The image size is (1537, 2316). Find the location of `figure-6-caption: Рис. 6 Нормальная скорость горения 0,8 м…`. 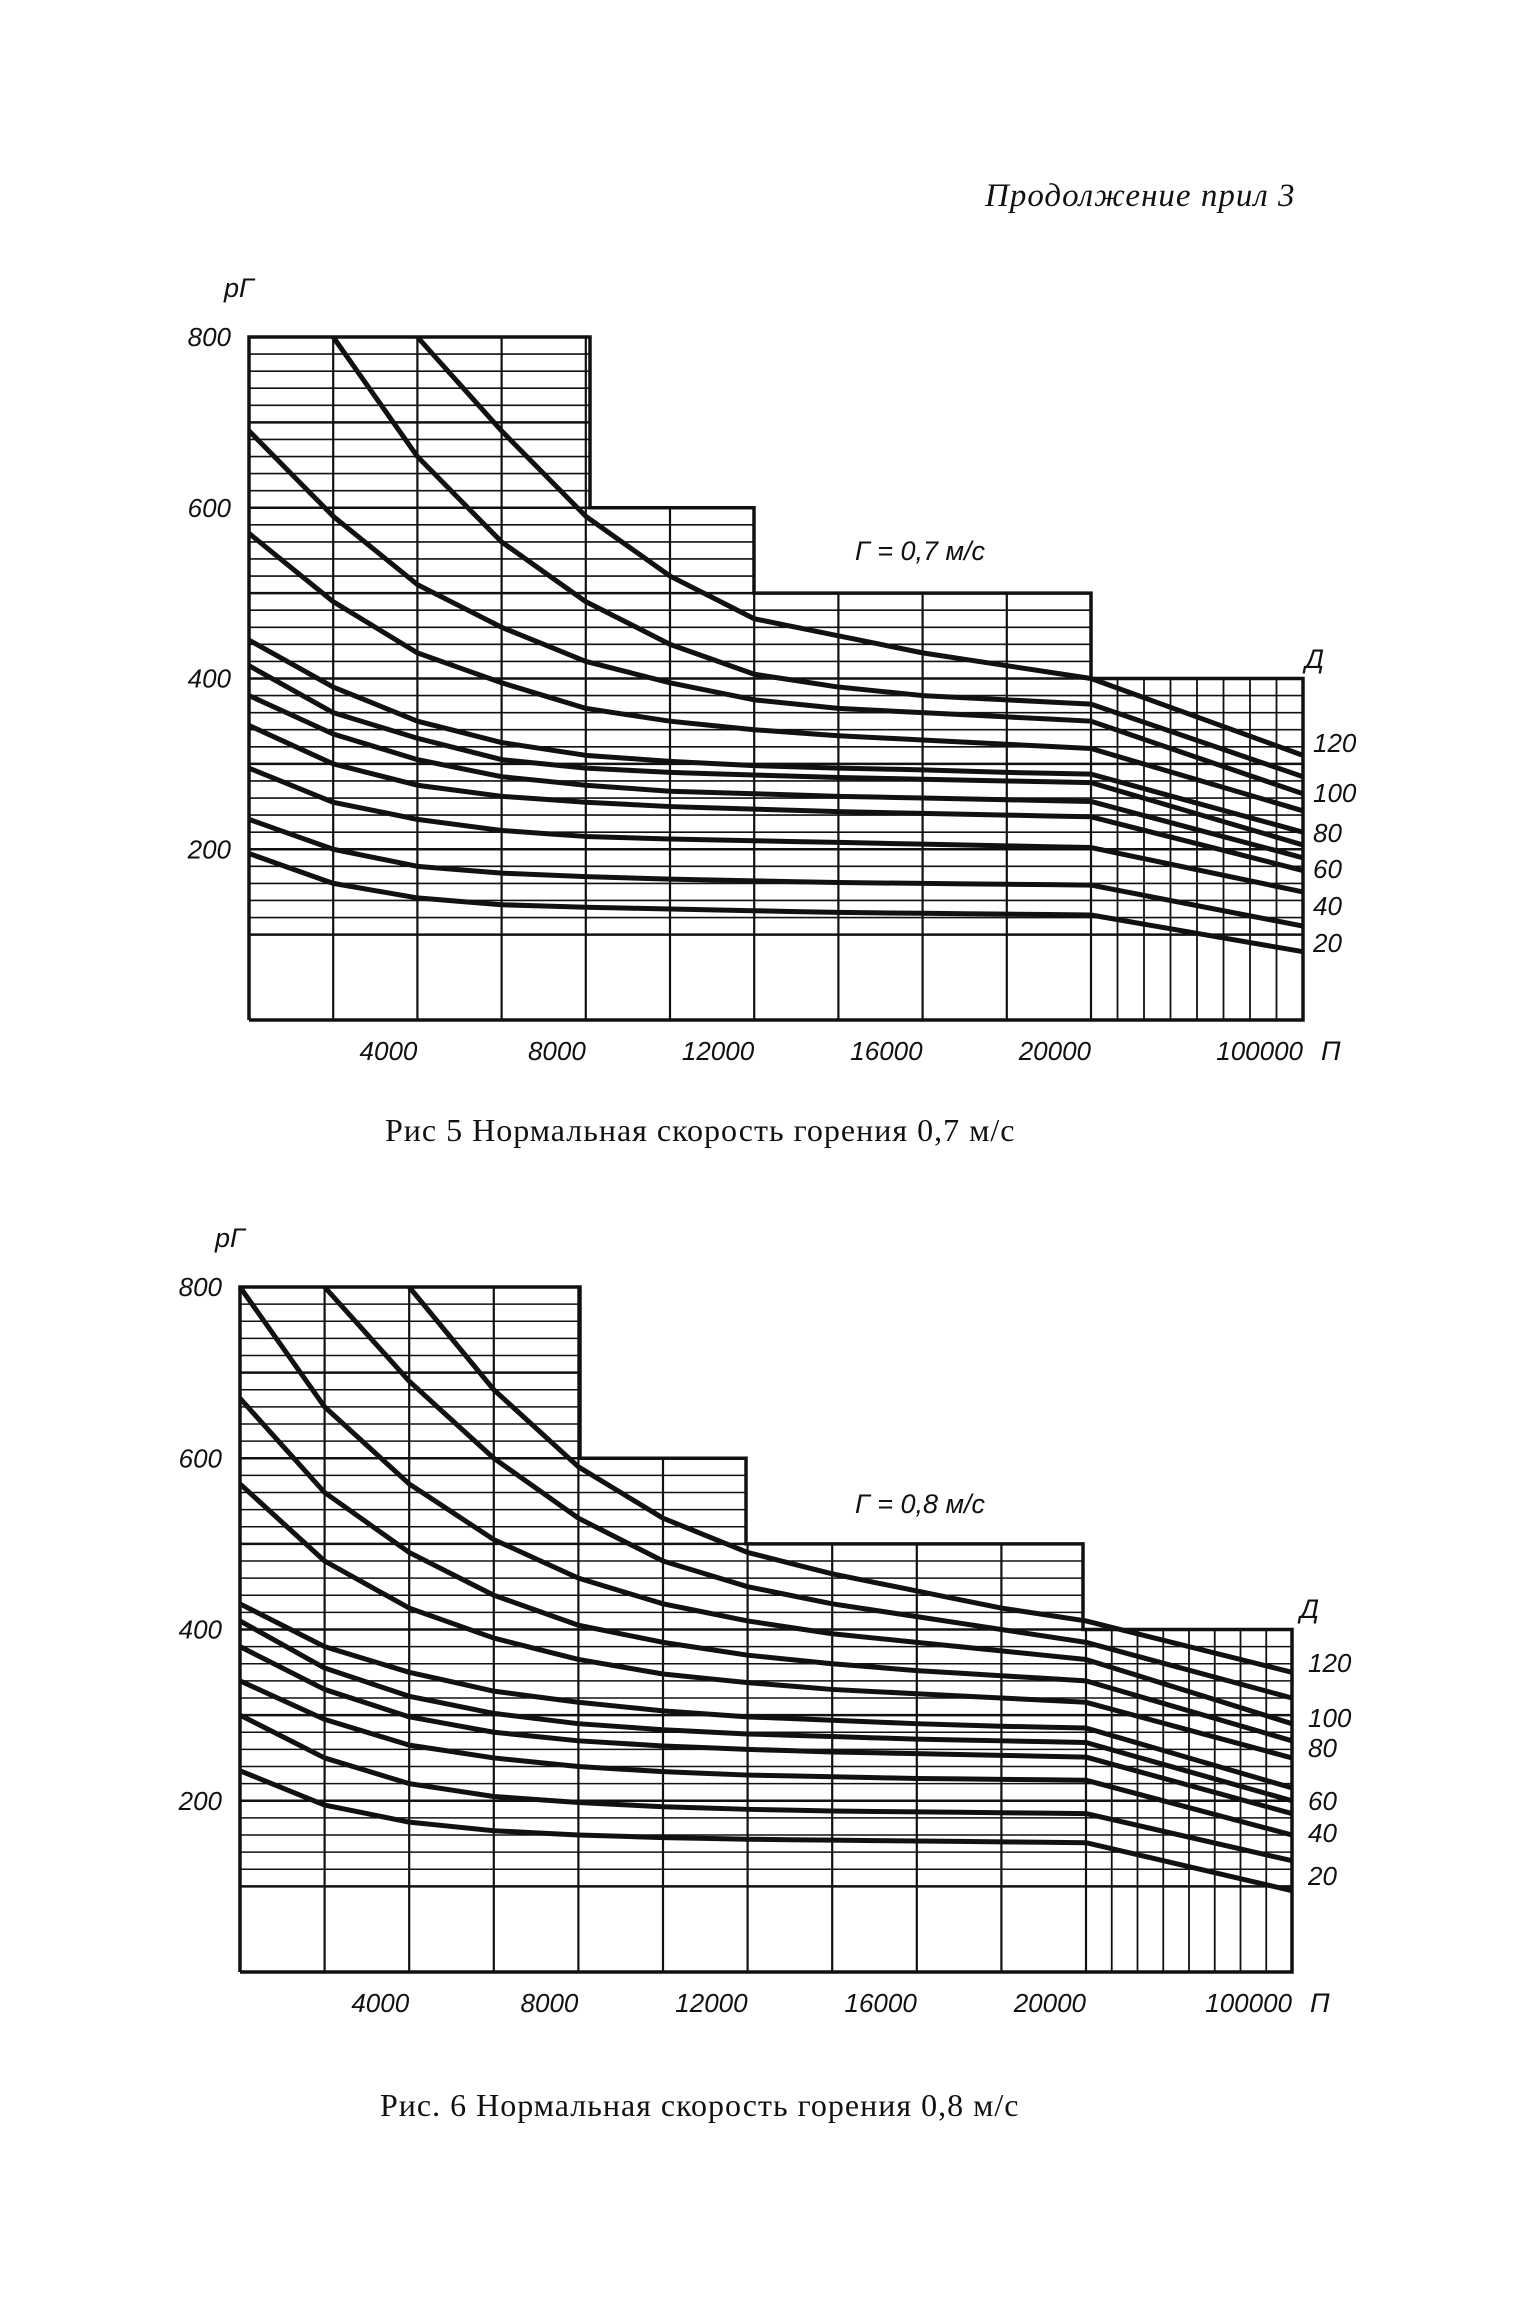

figure-6-caption: Рис. 6 Нормальная скорость горения 0,8 м… is located at coordinates (700, 2105).